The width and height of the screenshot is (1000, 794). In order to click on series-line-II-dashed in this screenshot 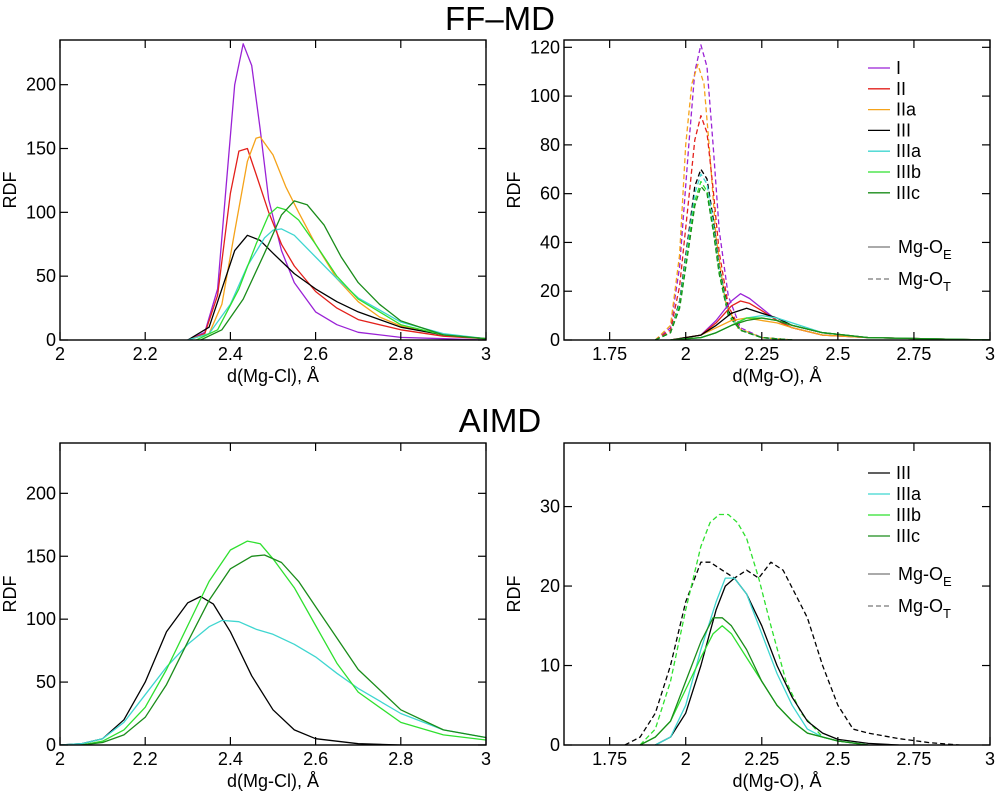, I will do `click(723, 227)`.